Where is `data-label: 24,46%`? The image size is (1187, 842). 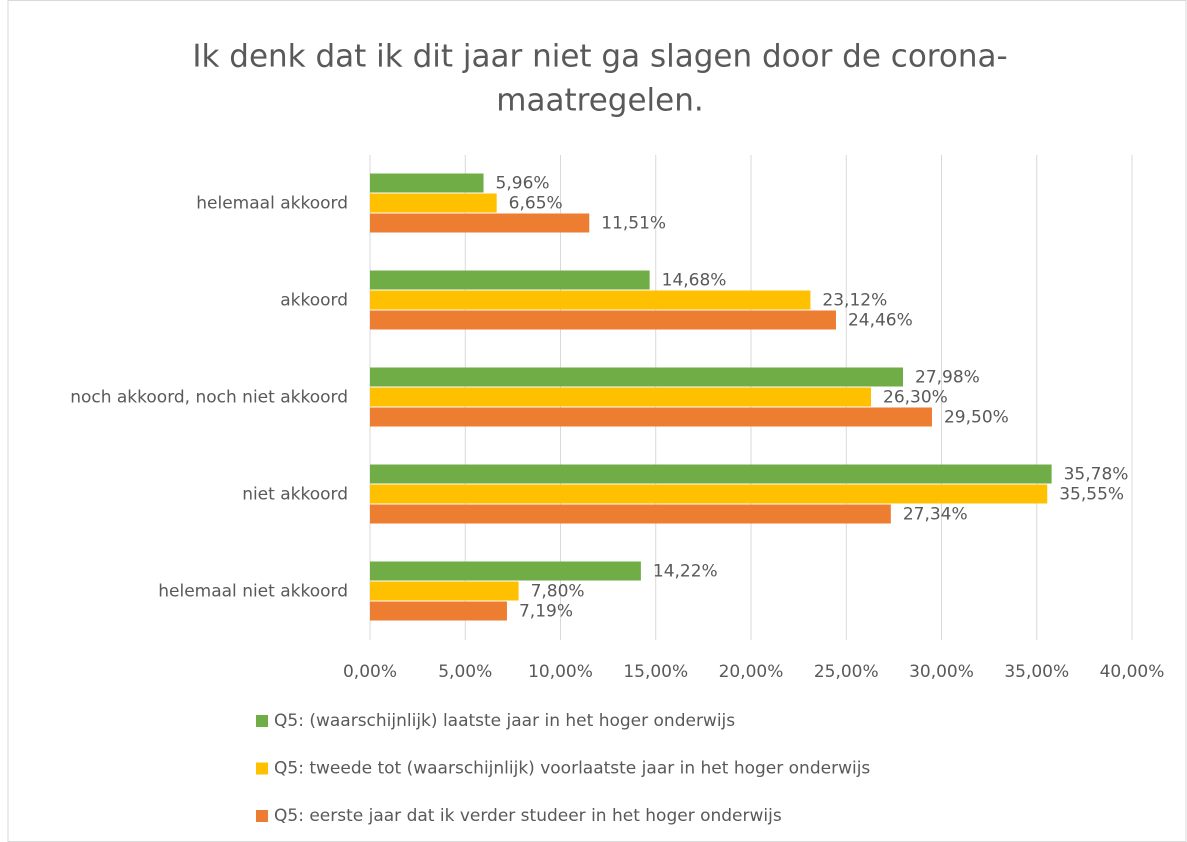 data-label: 24,46% is located at coordinates (880, 321).